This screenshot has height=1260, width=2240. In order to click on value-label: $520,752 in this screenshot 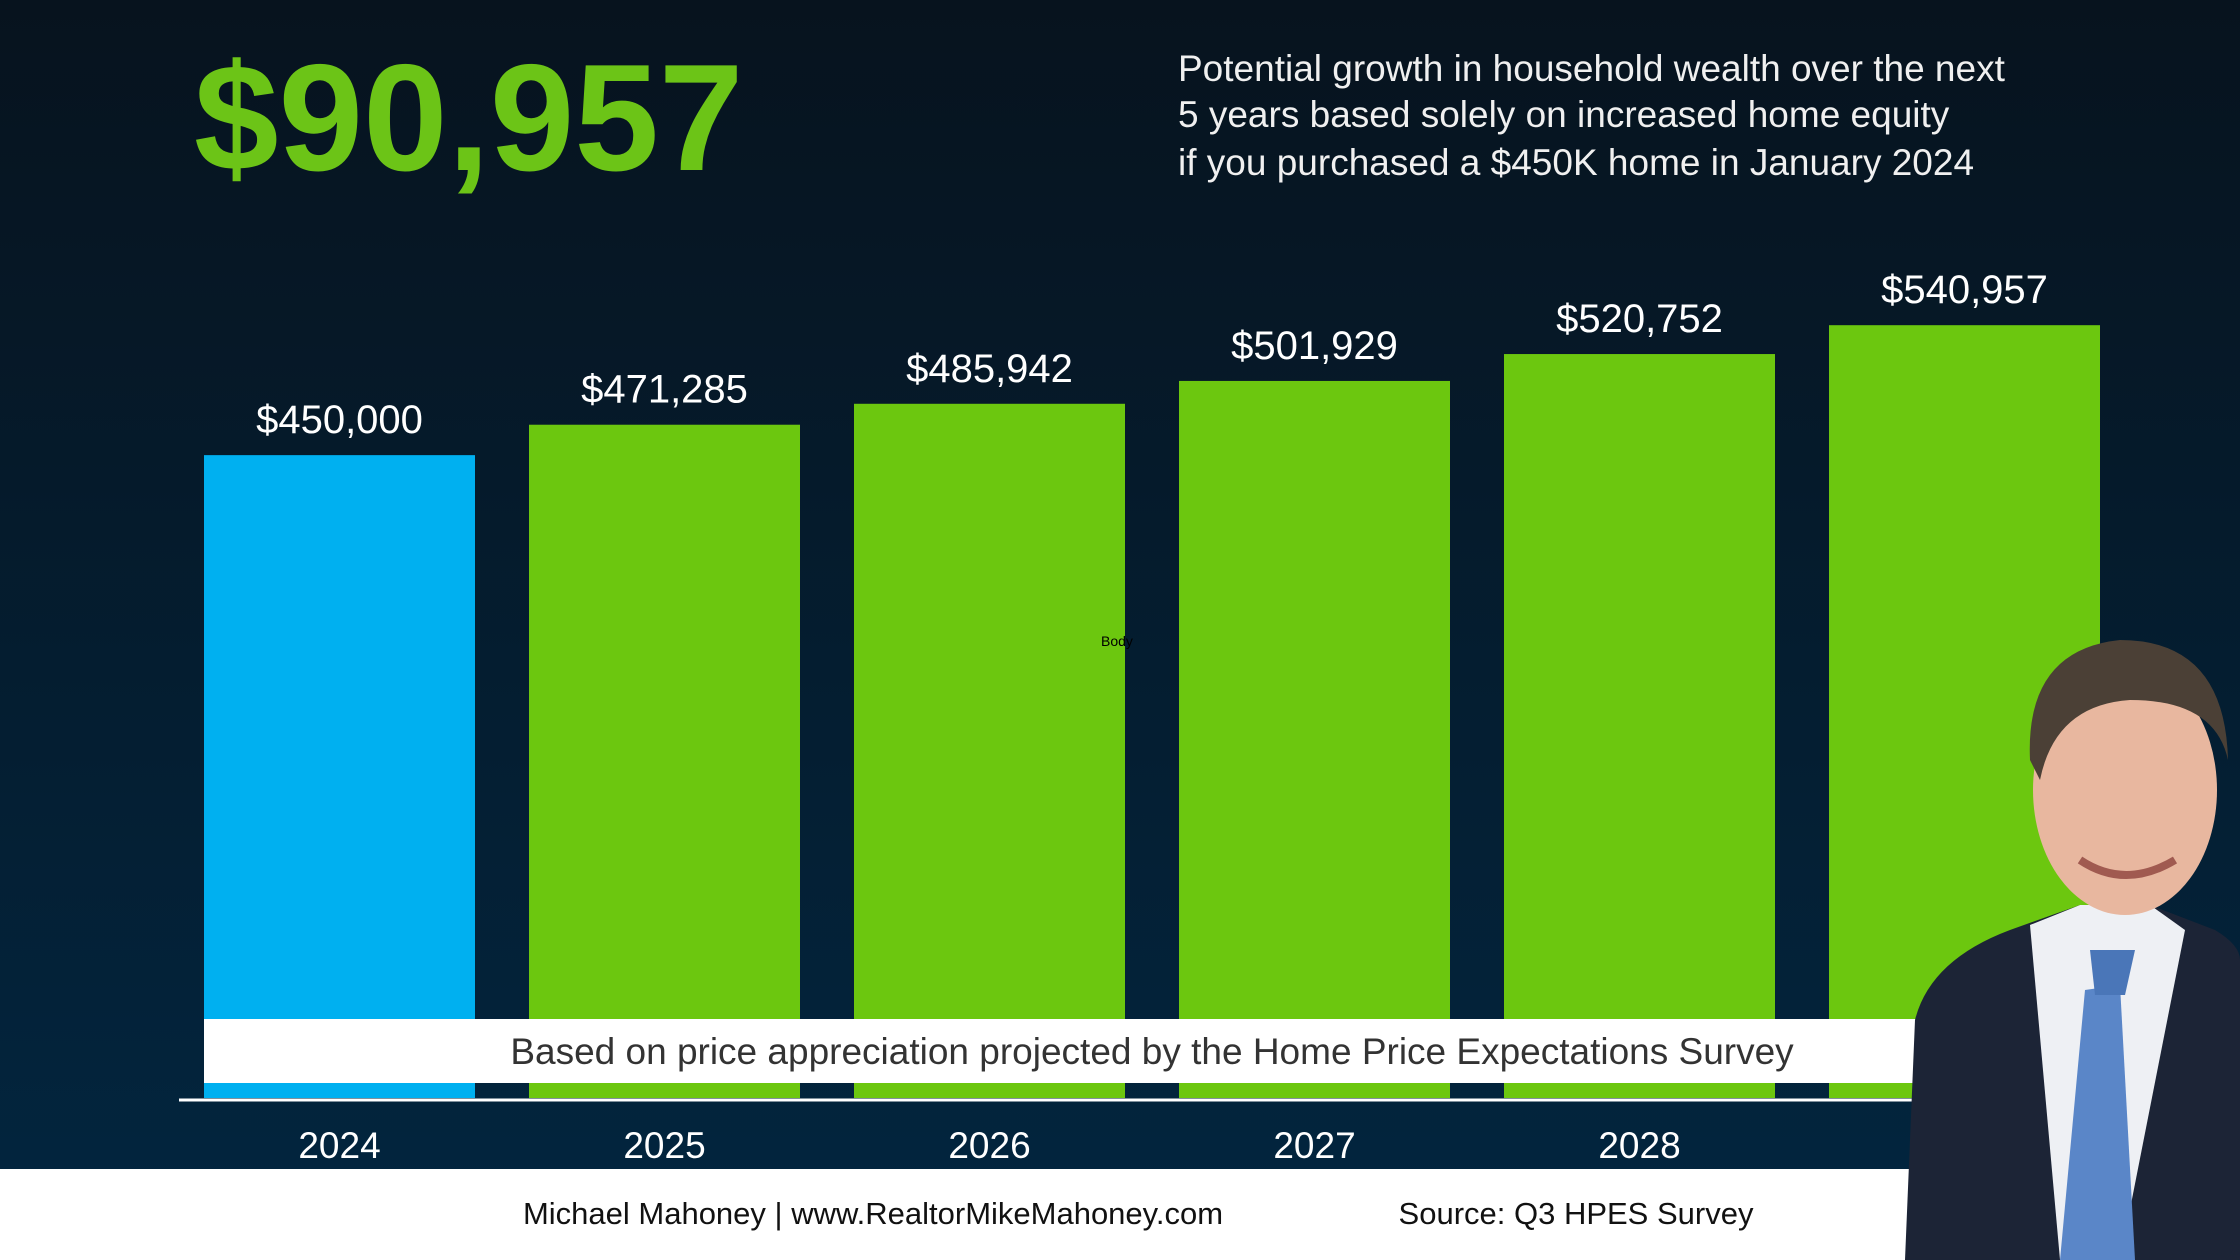, I will do `click(1639, 319)`.